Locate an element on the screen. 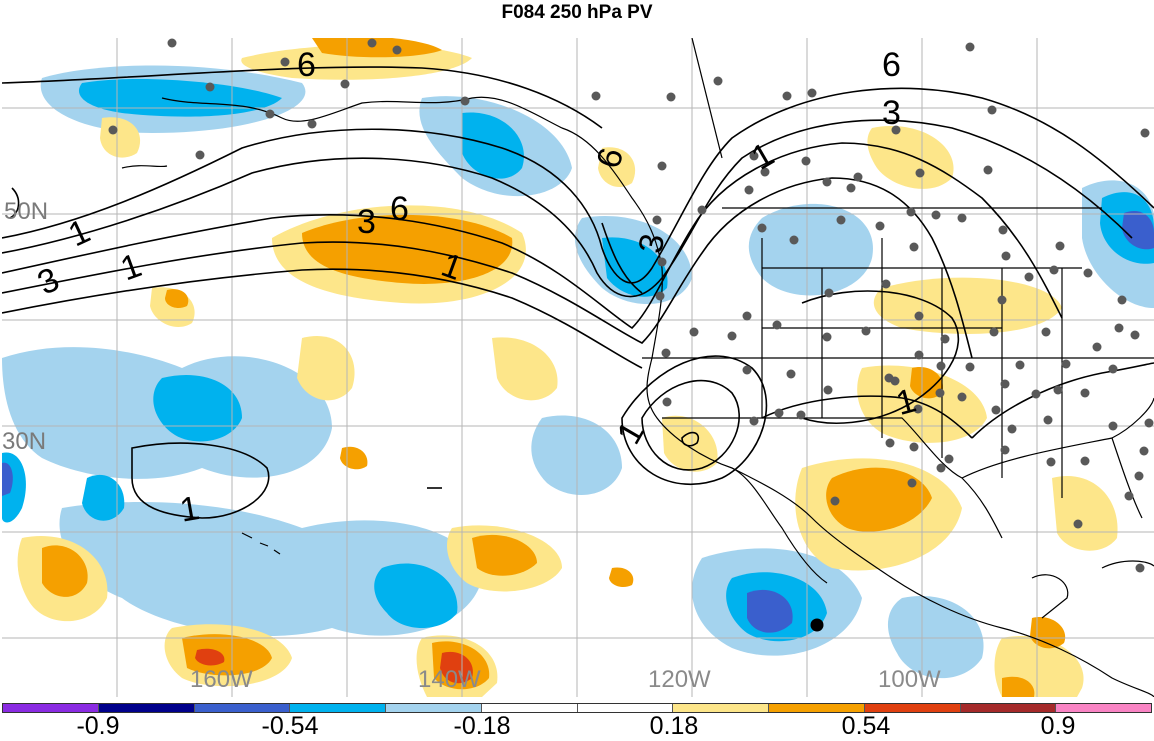 Image resolution: width=1154 pixels, height=741 pixels. lon-label-100w: 100W is located at coordinates (909, 679).